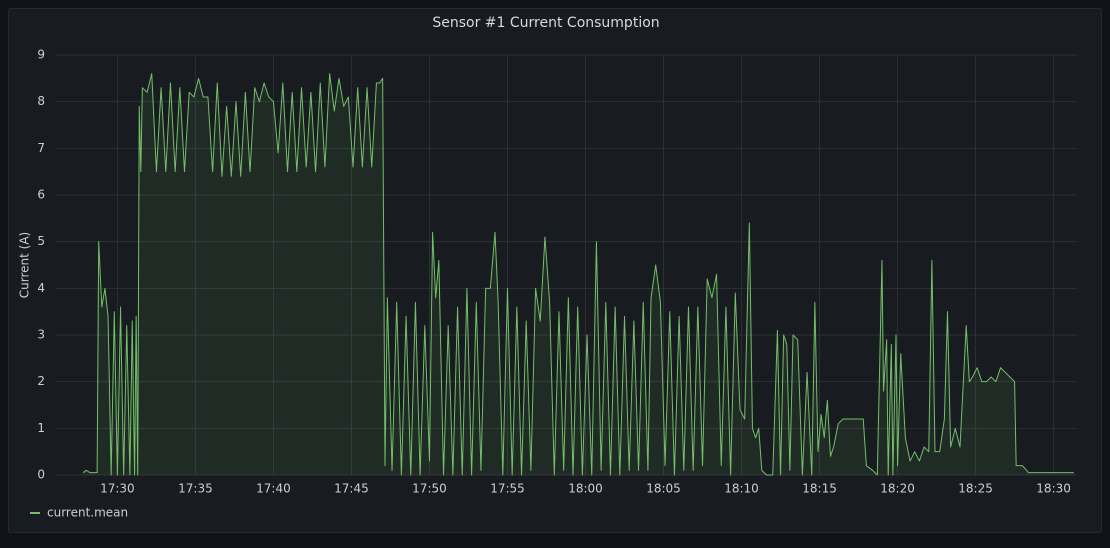 The image size is (1110, 548). I want to click on y-tick-label: 4, so click(41, 288).